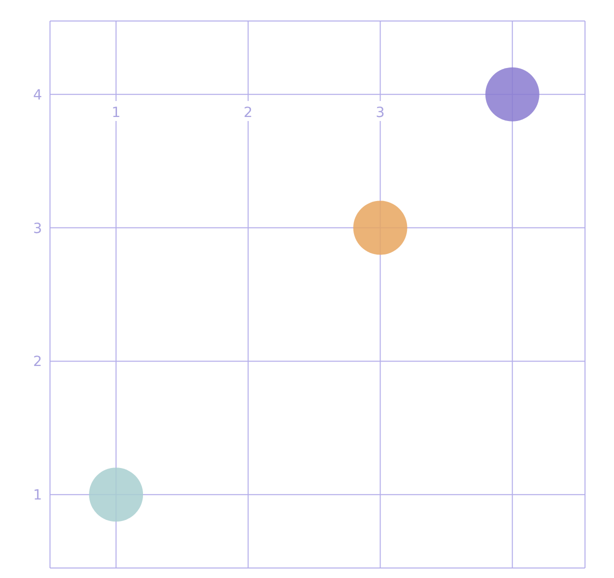  Describe the element at coordinates (37, 362) in the screenshot. I see `y-tick-label: 2` at that location.